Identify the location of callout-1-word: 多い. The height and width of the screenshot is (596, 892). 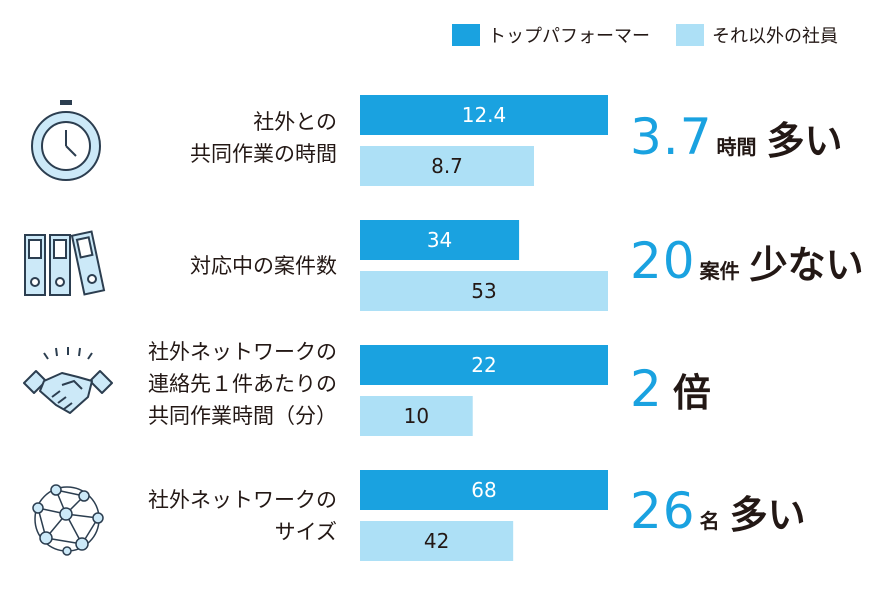
(804, 141).